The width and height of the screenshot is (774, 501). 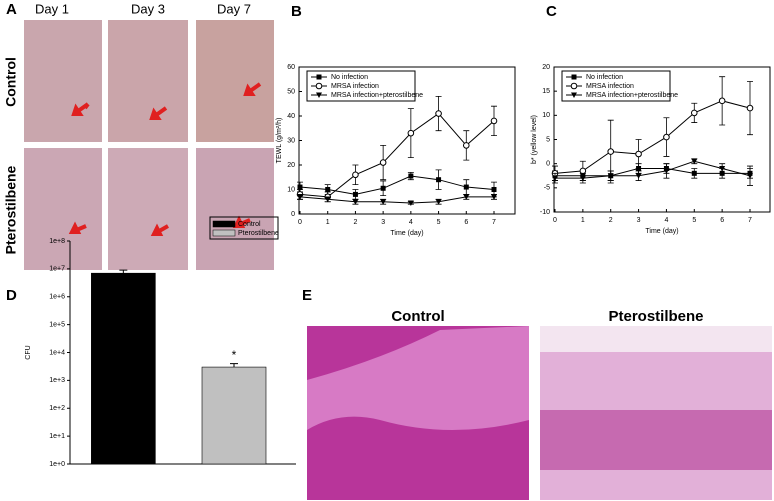 I want to click on y-tick-label: 5, so click(x=548, y=139).